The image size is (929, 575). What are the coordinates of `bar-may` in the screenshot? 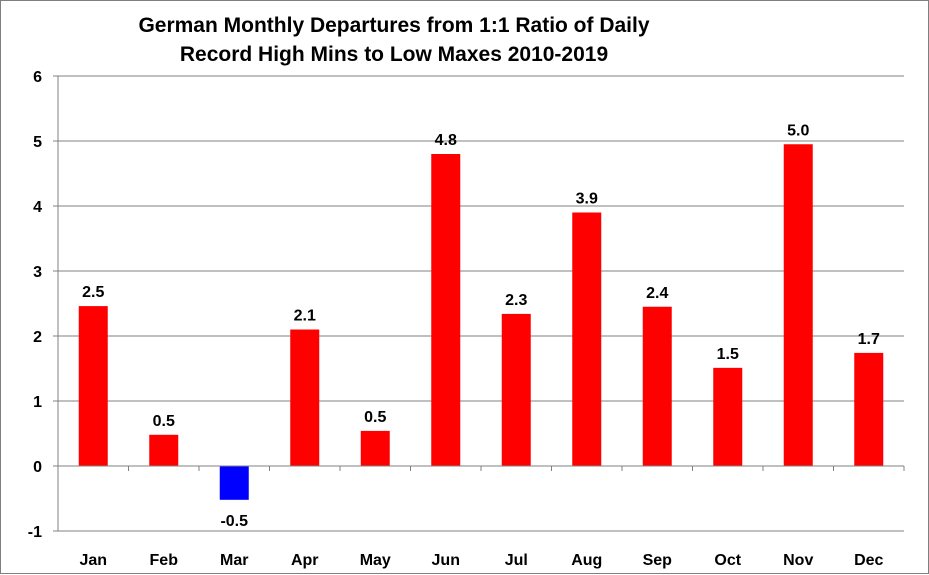 It's located at (375, 448).